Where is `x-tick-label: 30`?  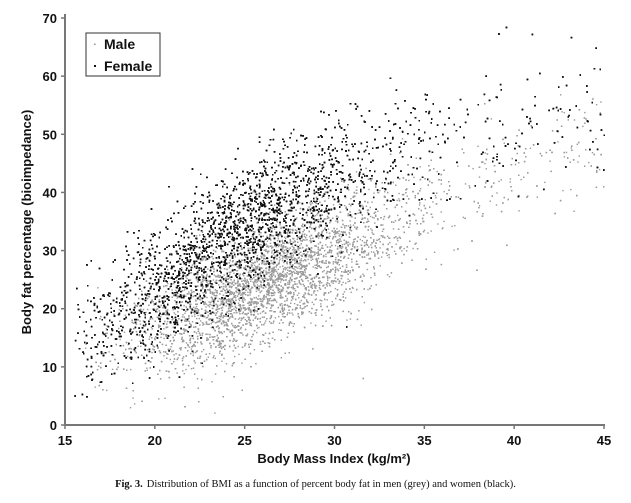
x-tick-label: 30 is located at coordinates (334, 440).